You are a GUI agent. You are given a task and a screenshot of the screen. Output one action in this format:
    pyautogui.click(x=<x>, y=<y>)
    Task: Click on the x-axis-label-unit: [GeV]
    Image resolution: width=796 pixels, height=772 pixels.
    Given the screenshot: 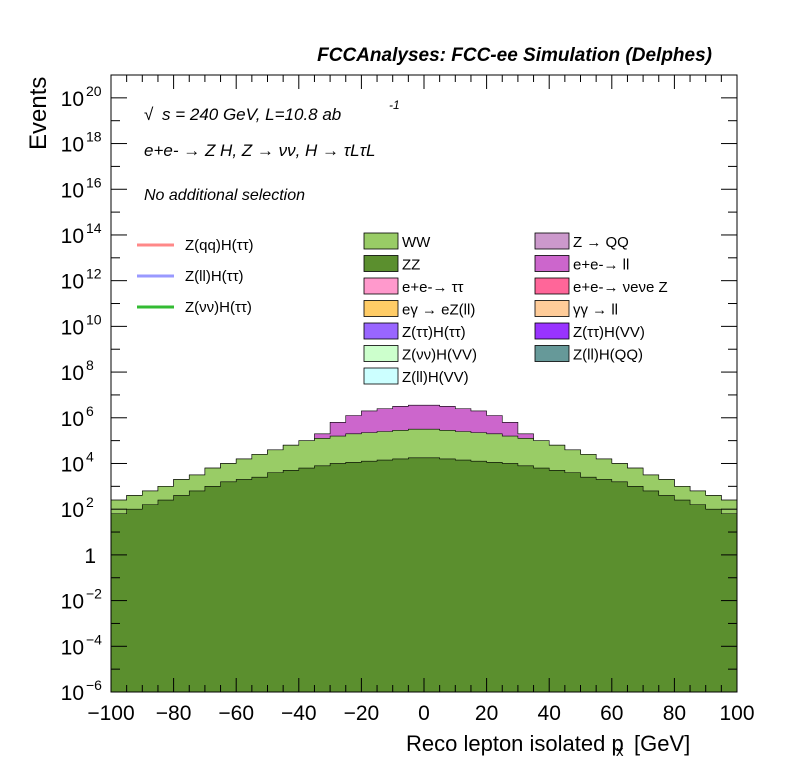 What is the action you would take?
    pyautogui.click(x=662, y=743)
    